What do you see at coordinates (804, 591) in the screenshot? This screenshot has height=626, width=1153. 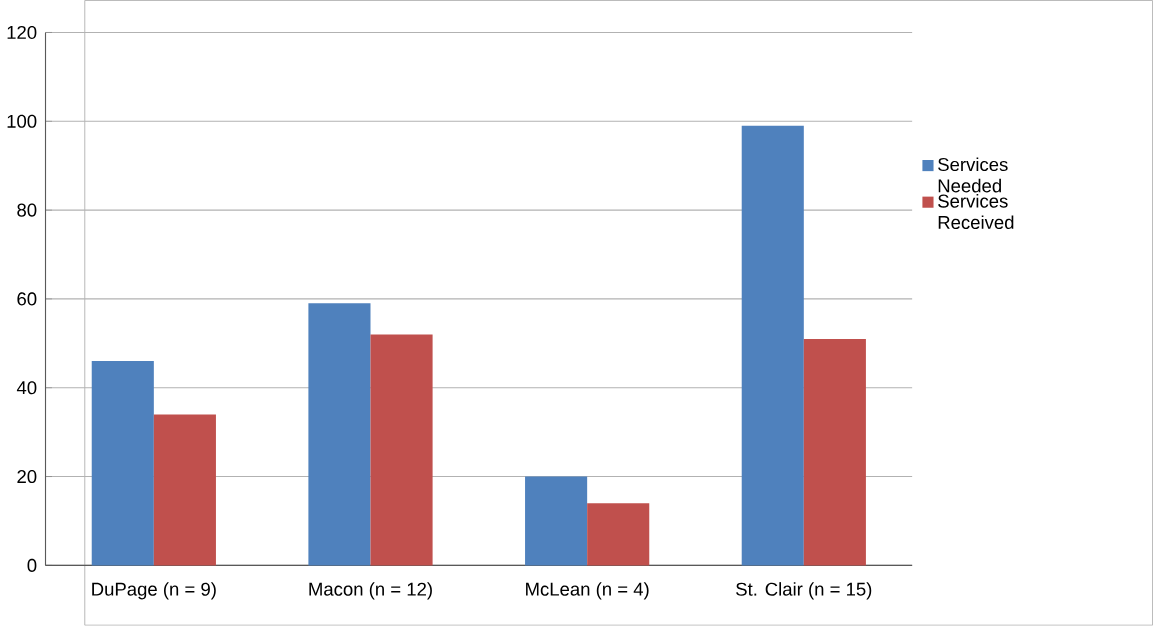 I see `x-tick-label: St. Clair (n = 15)` at bounding box center [804, 591].